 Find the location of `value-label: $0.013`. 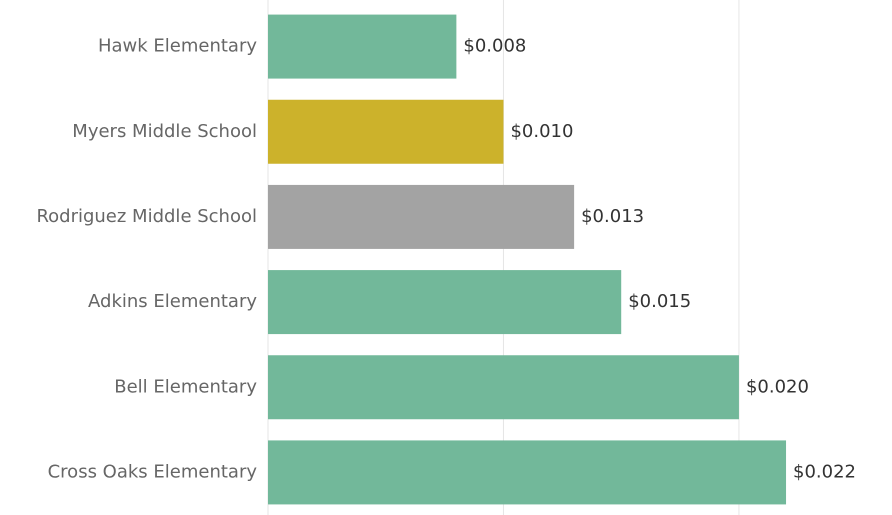

value-label: $0.013 is located at coordinates (612, 216).